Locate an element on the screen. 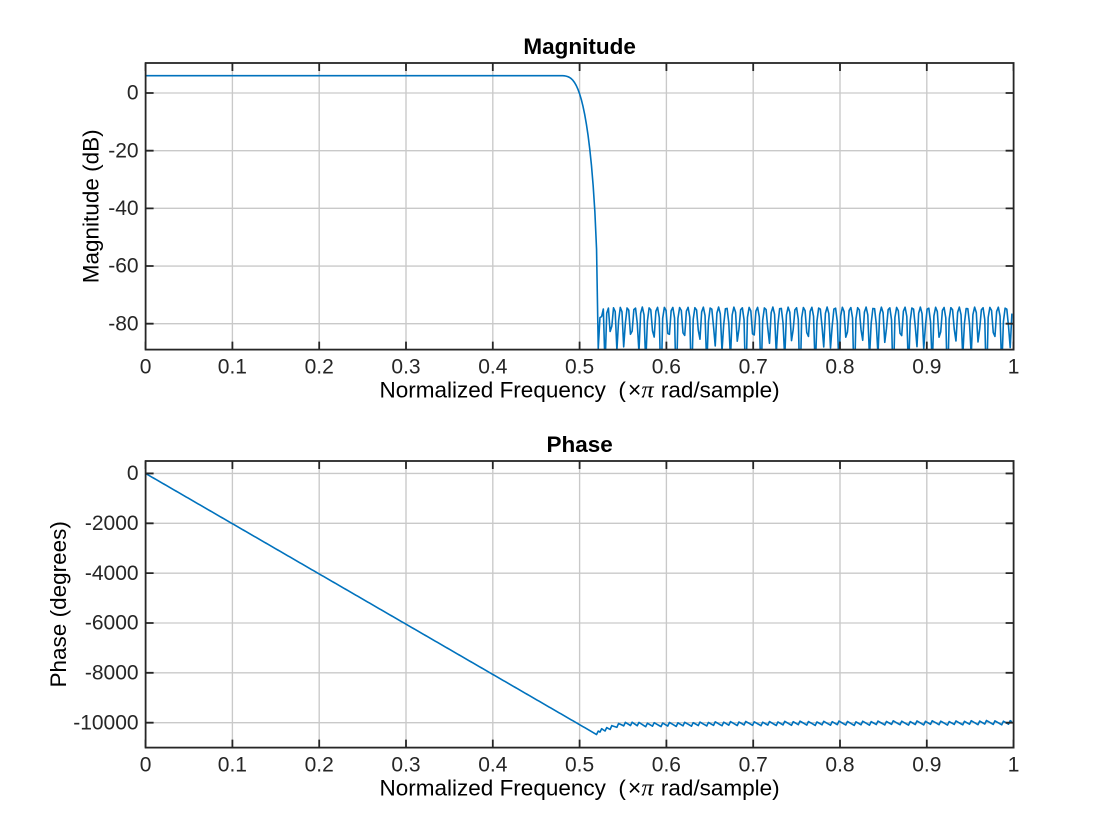 The width and height of the screenshot is (1120, 840). svg-text: -6000 is located at coordinates (112, 623).